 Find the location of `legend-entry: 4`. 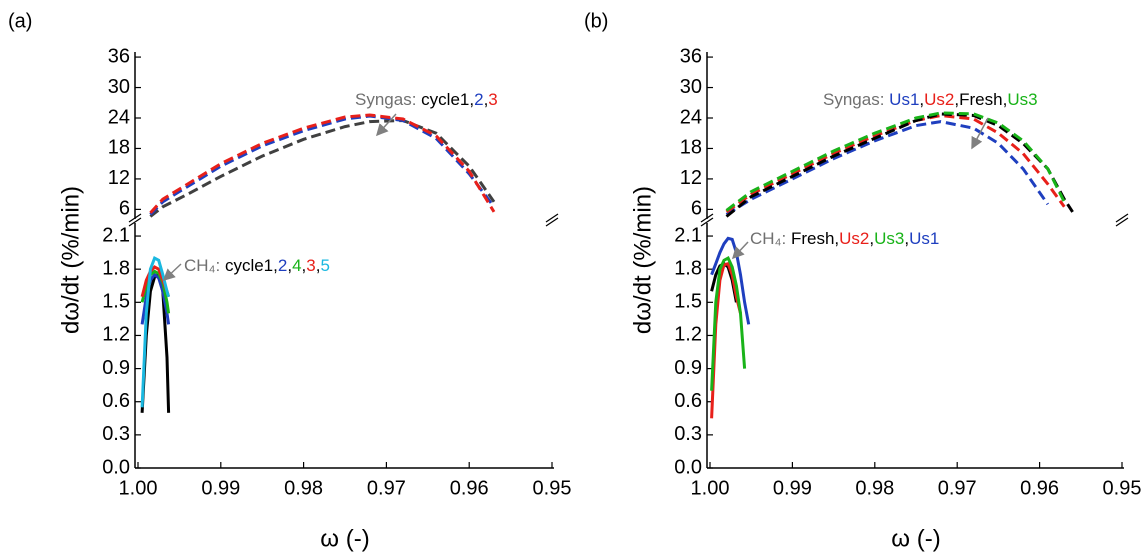

legend-entry: 4 is located at coordinates (296, 265).